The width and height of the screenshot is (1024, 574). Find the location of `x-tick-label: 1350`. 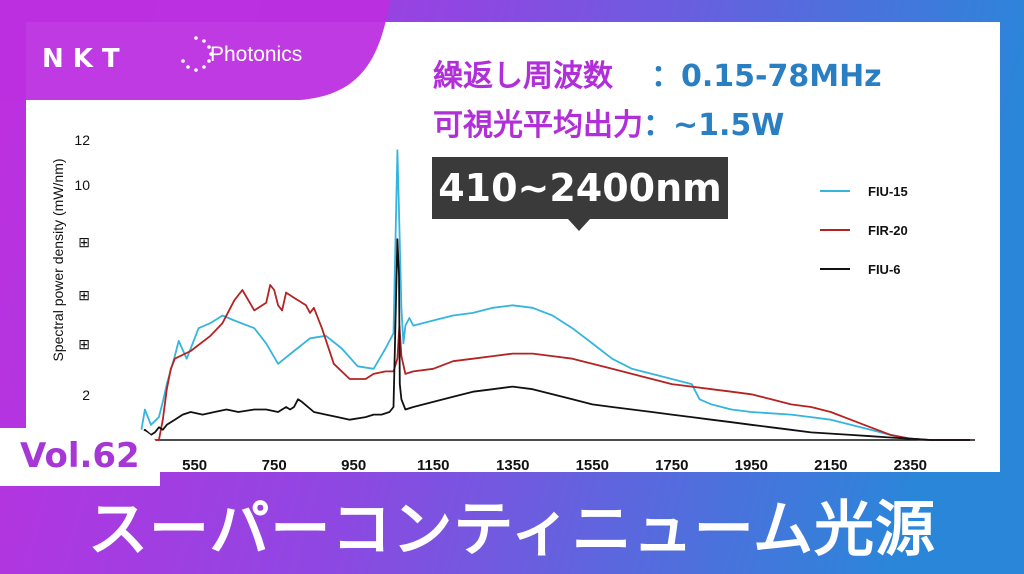

x-tick-label: 1350 is located at coordinates (512, 465).